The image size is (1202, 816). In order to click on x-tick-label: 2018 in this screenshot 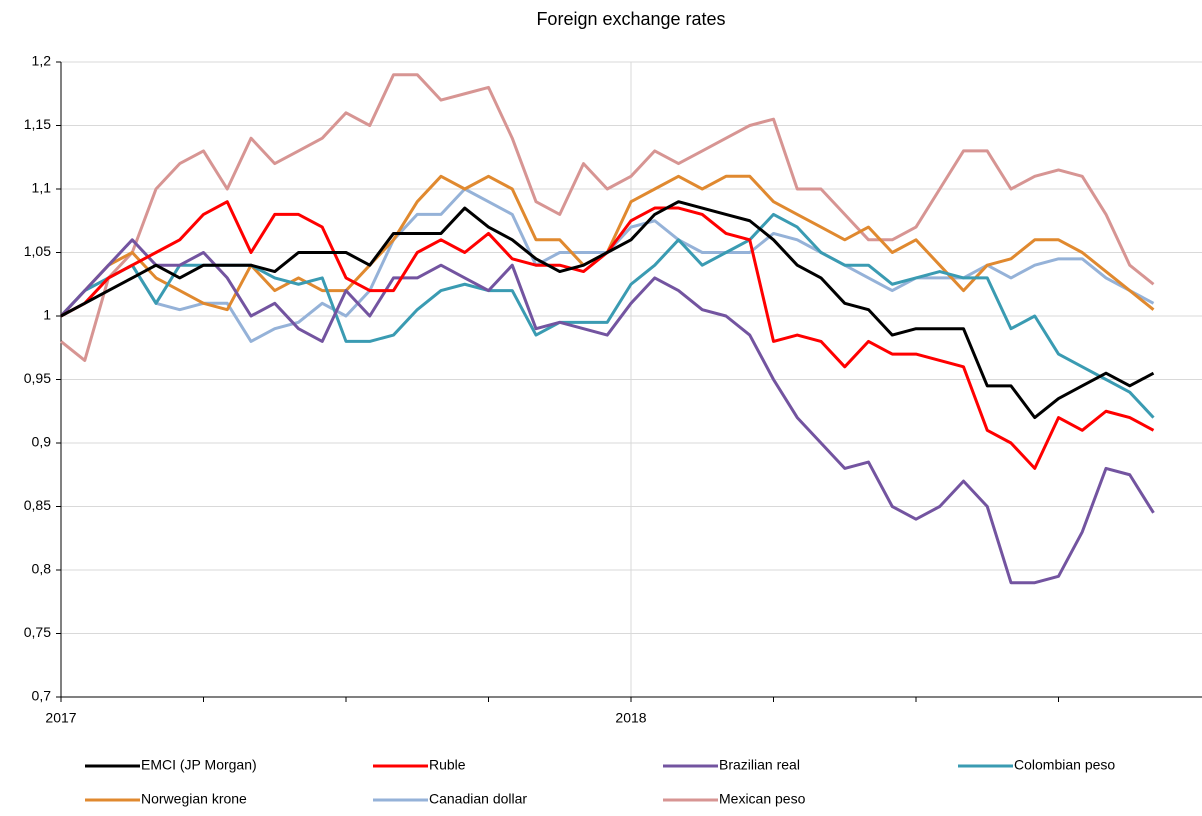, I will do `click(630, 718)`.